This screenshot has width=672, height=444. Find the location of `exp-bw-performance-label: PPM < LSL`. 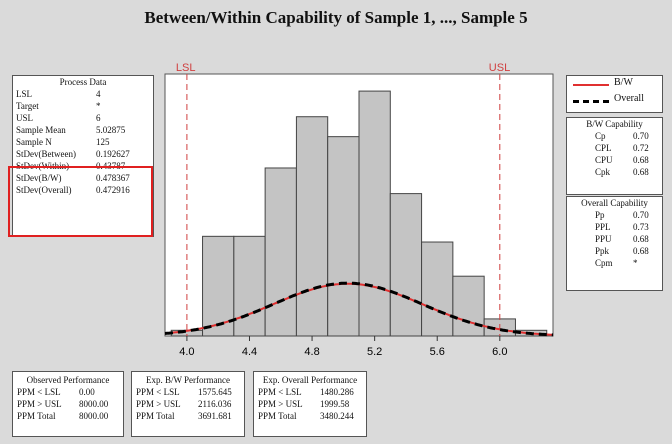

exp-bw-performance-label: PPM < LSL is located at coordinates (158, 392).